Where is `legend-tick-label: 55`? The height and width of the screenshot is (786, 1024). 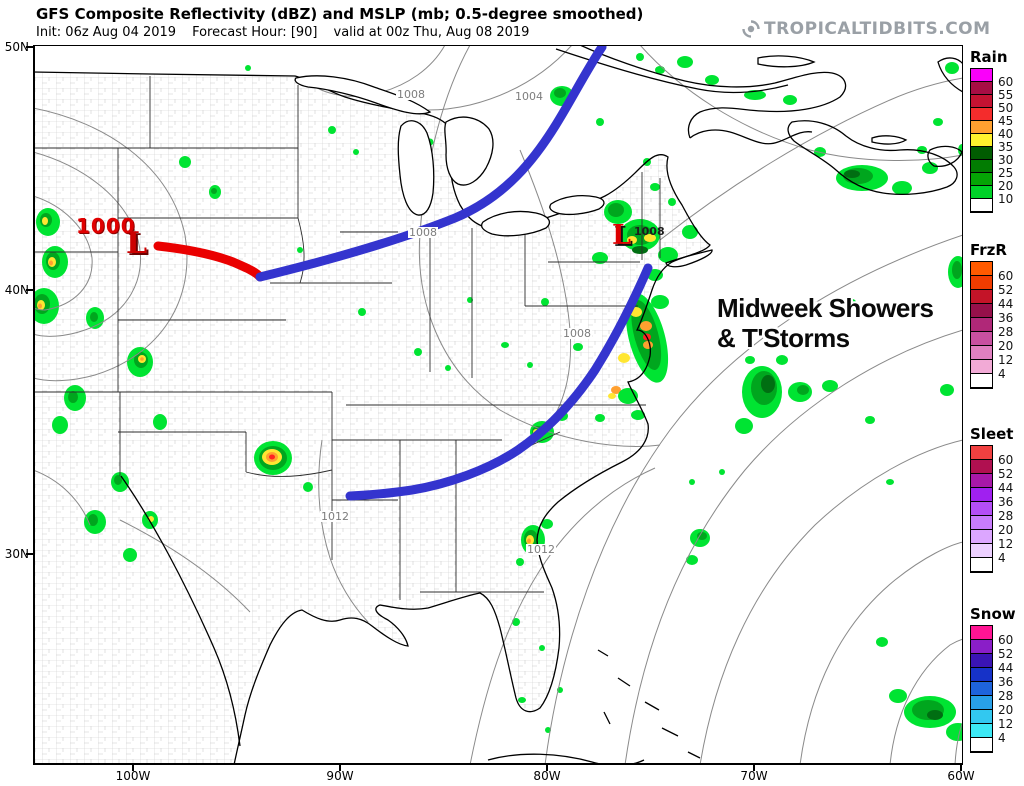
legend-tick-label: 55 is located at coordinates (1006, 95).